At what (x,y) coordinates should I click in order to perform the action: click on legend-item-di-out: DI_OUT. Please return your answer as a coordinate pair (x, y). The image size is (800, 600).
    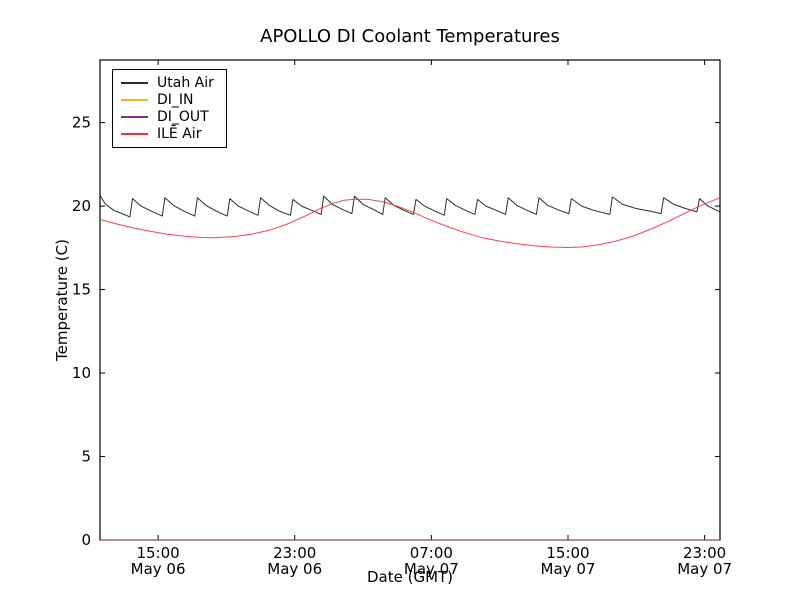
    Looking at the image, I should click on (167, 116).